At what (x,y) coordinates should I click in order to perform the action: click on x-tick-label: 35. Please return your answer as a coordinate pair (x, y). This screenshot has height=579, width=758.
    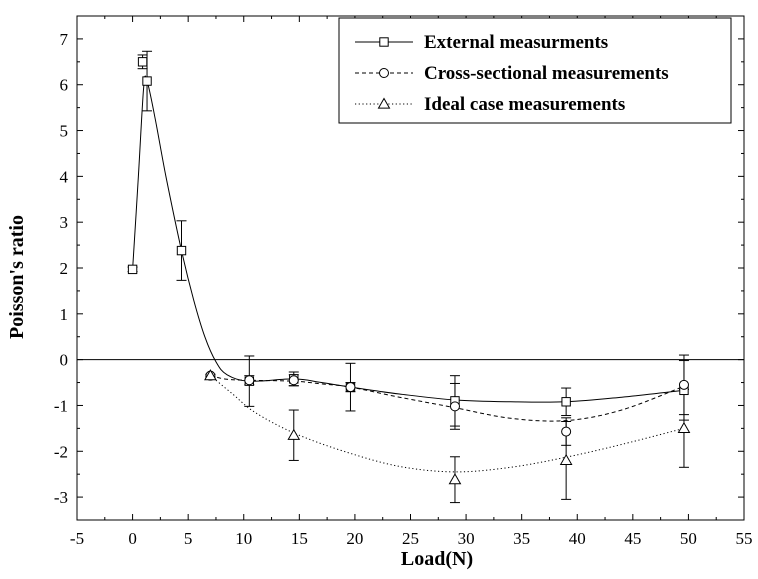
    Looking at the image, I should click on (521, 538).